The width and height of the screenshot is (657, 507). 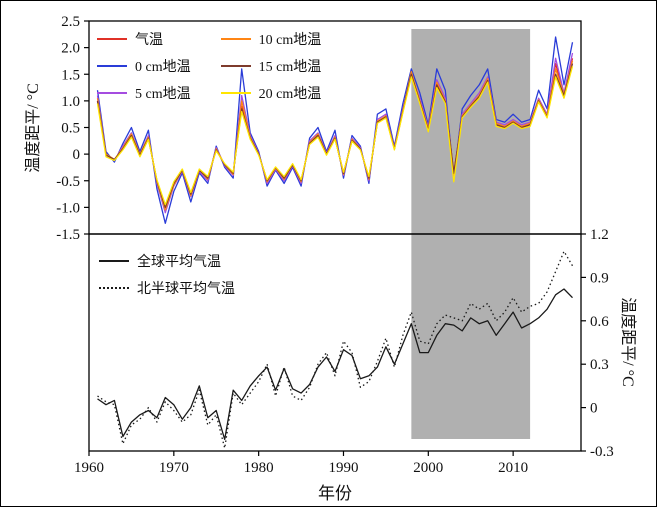 I want to click on x-tick-label: 1970, so click(x=174, y=468).